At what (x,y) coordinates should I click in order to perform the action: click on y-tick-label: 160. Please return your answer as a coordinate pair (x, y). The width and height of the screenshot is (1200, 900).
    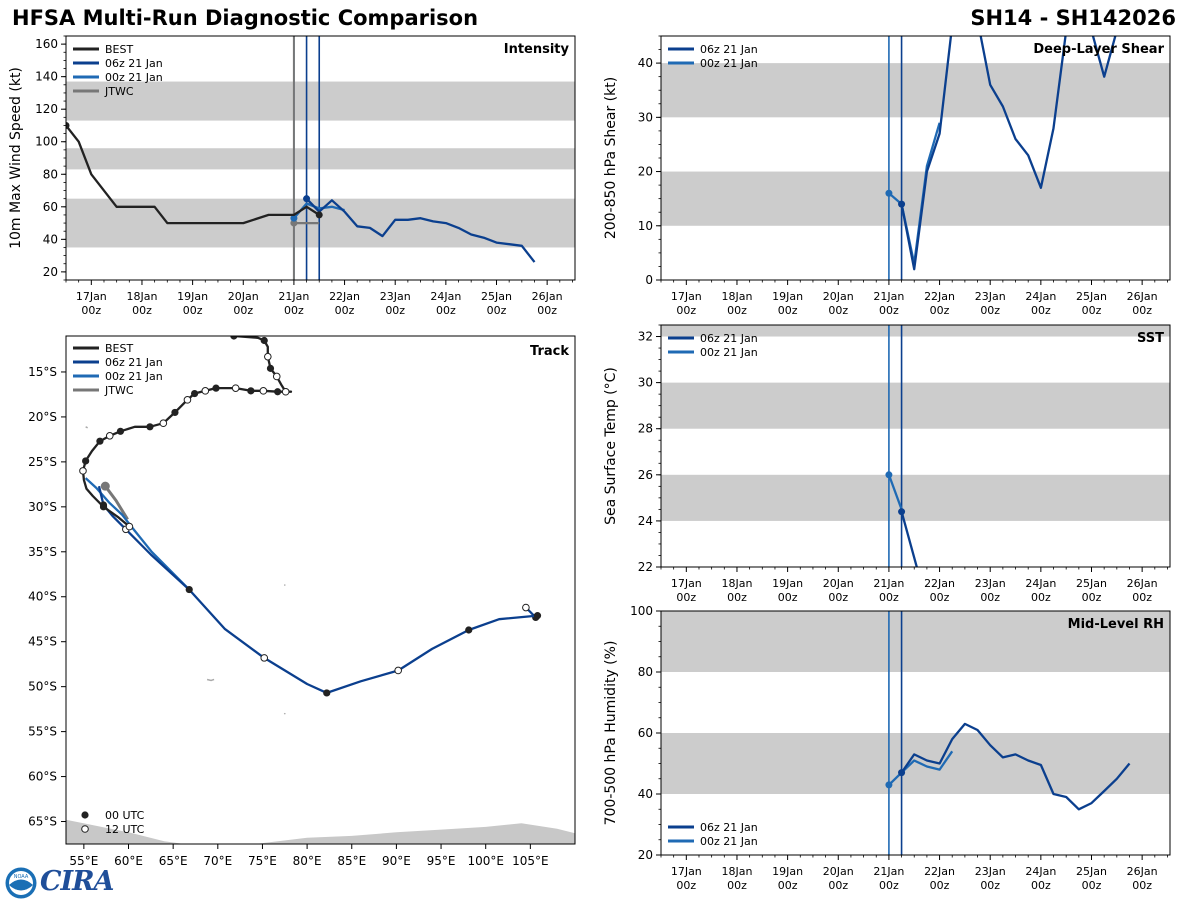
    Looking at the image, I should click on (46, 44).